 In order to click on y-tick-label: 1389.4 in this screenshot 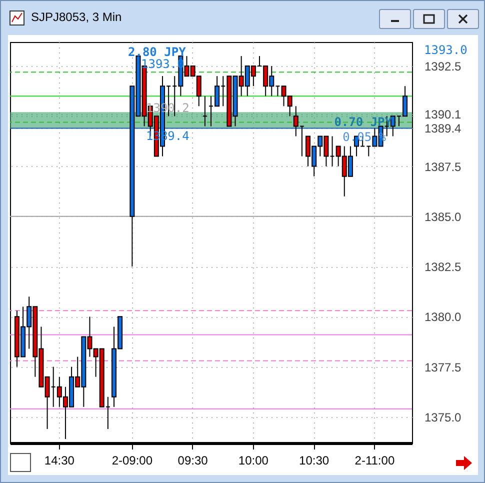, I will do `click(443, 129)`.